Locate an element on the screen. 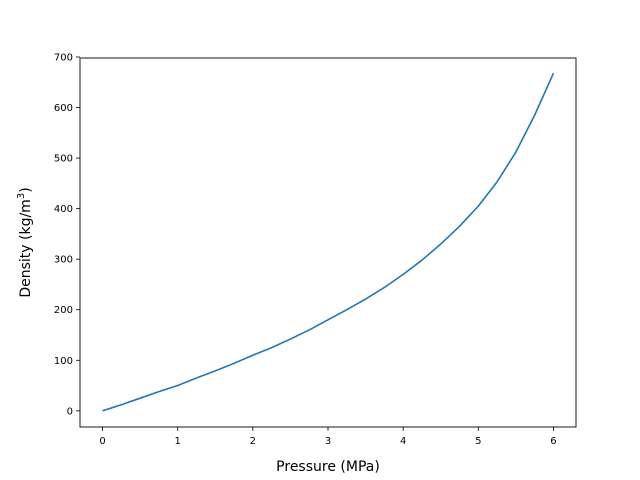 The width and height of the screenshot is (640, 480). y-axis-label-superscript: 3 is located at coordinates (21, 196).